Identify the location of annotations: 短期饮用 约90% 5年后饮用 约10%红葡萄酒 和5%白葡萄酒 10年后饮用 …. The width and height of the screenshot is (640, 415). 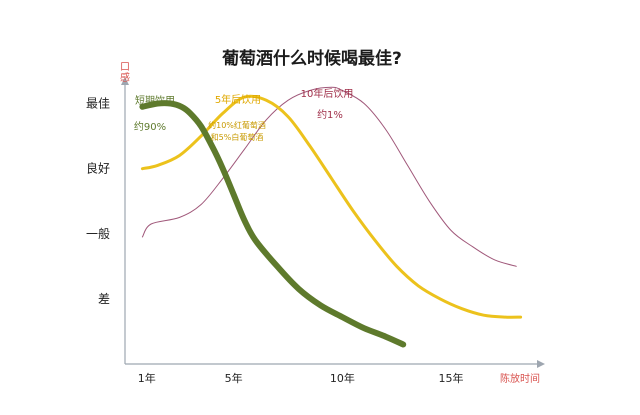
(243, 114).